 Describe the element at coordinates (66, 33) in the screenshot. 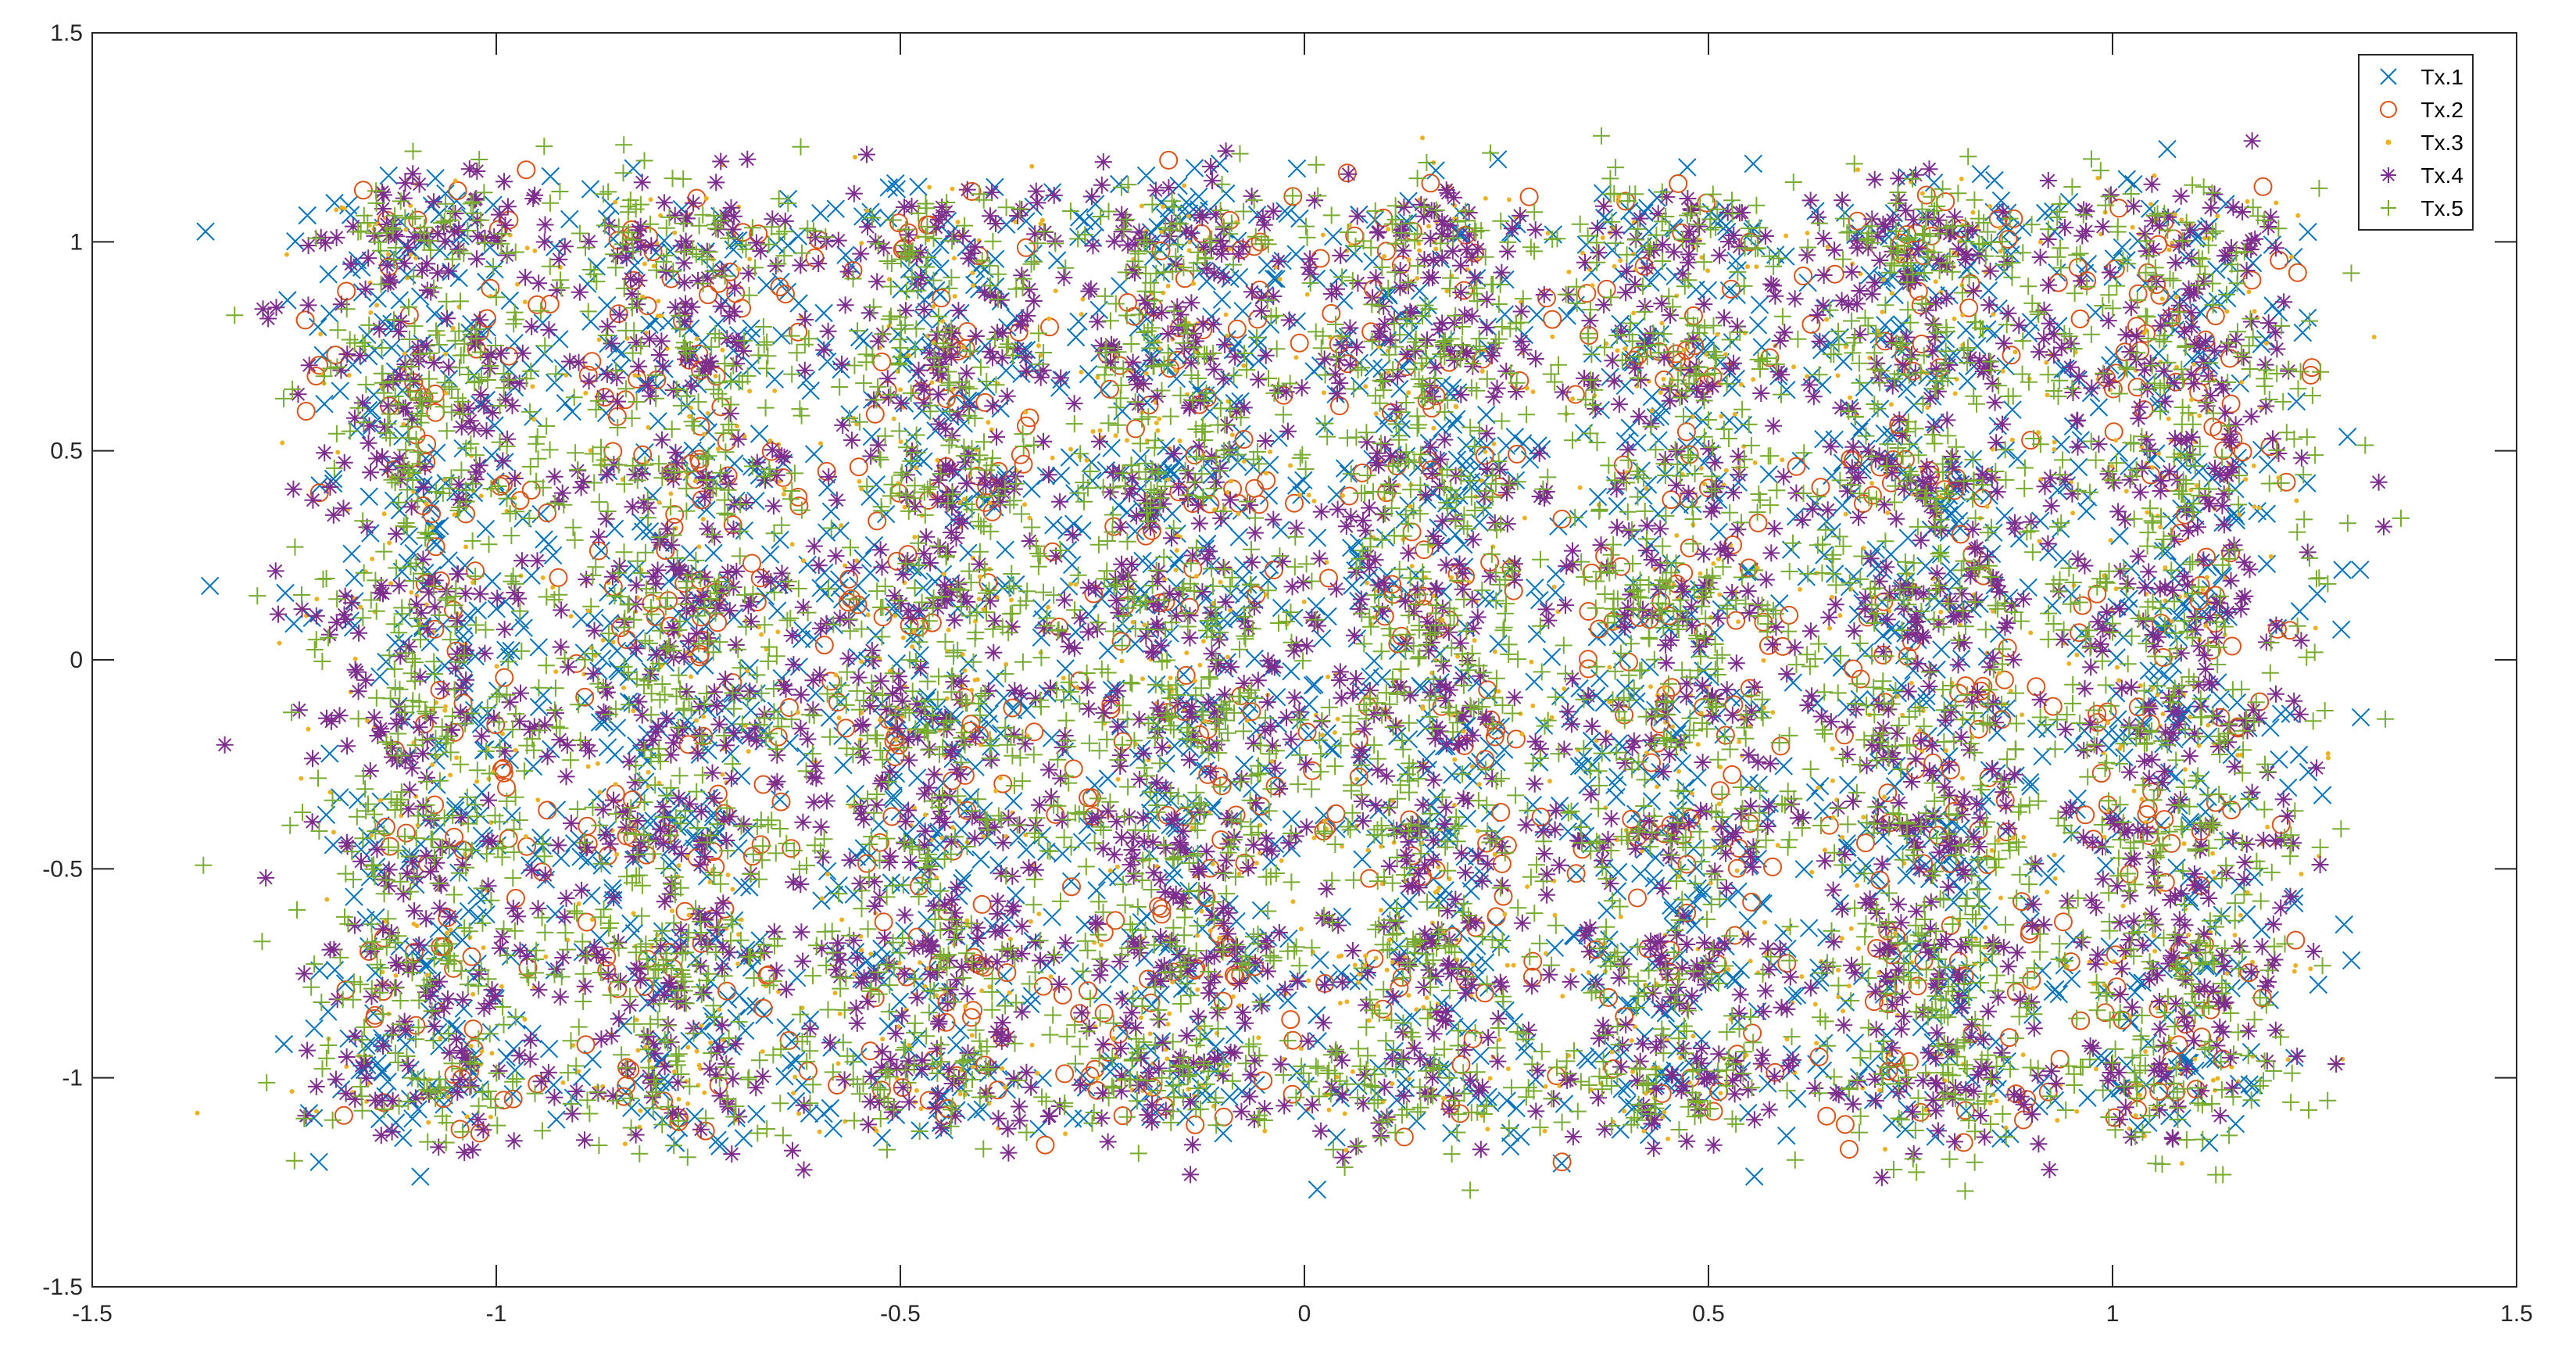

I see `y-tick-label: 1.5` at that location.